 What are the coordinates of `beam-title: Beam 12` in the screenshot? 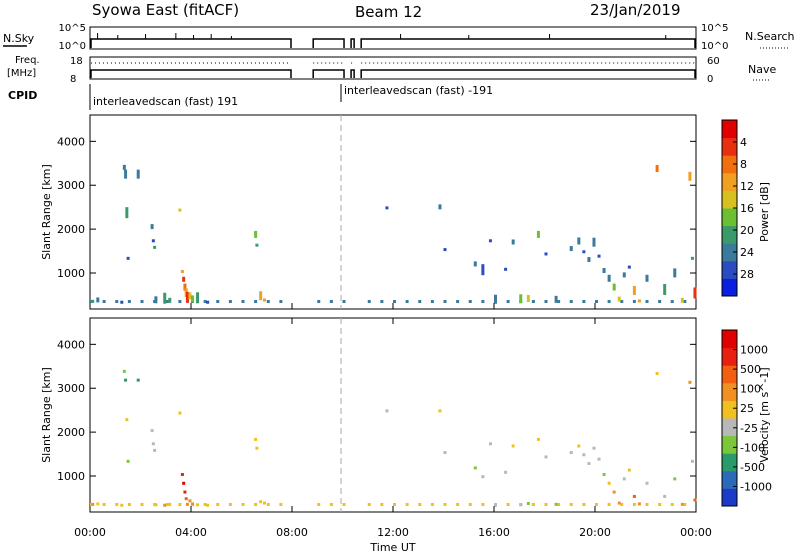 It's located at (388, 12).